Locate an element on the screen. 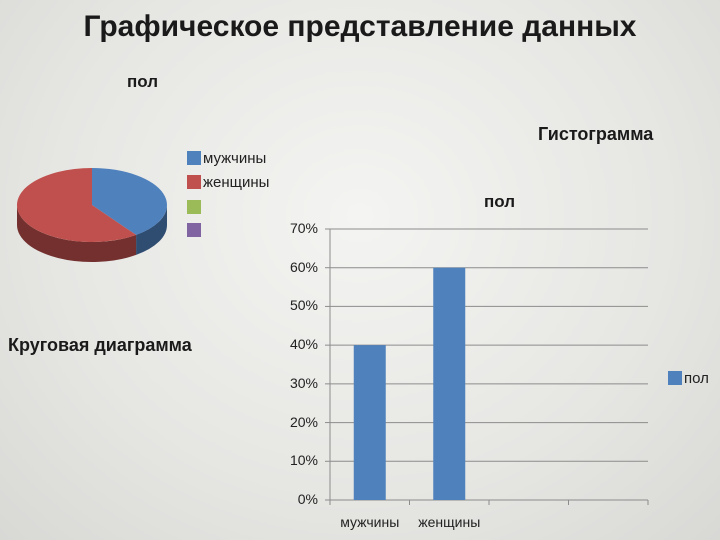 This screenshot has width=720, height=540. pie-legend-item-women: женщины is located at coordinates (228, 182).